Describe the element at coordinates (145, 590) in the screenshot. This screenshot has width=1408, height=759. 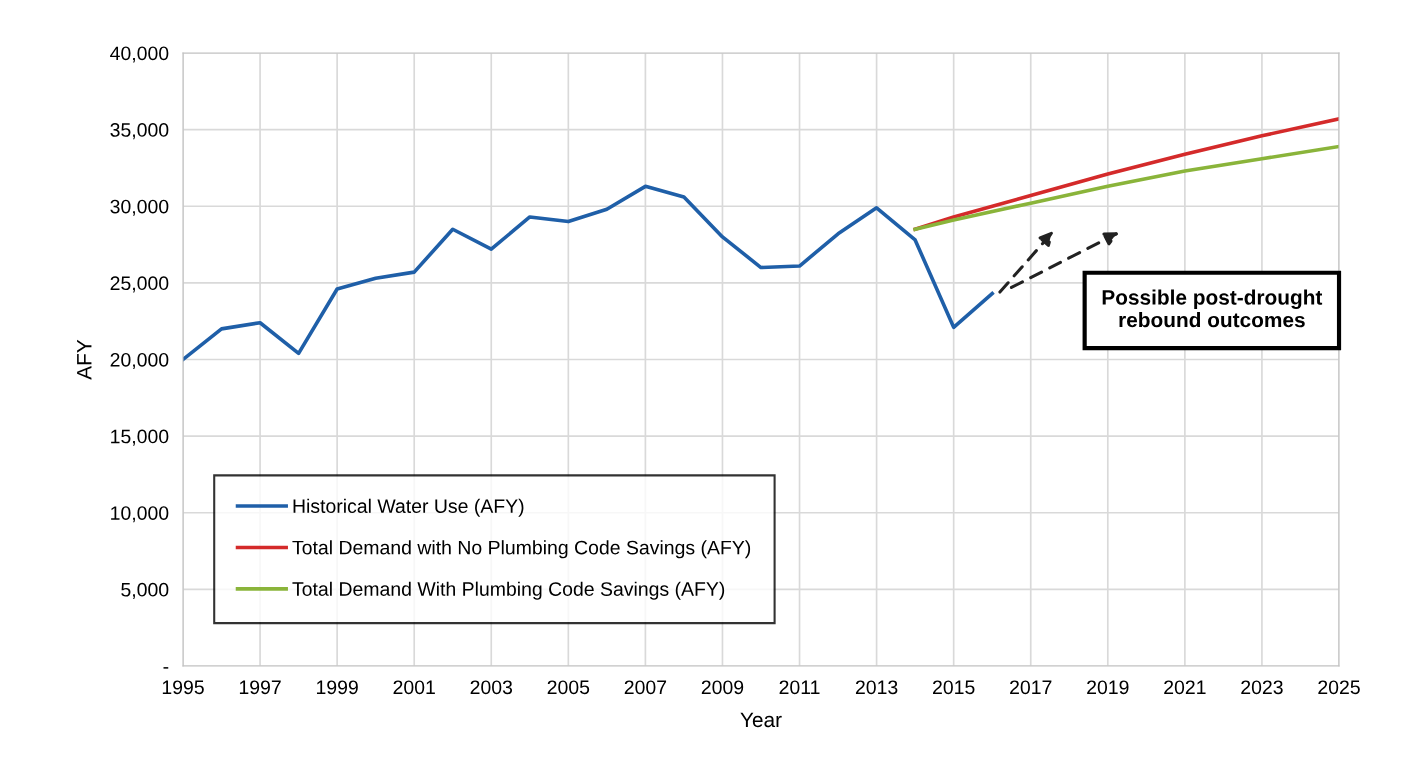
I see `y-tick-label: 5,000` at that location.